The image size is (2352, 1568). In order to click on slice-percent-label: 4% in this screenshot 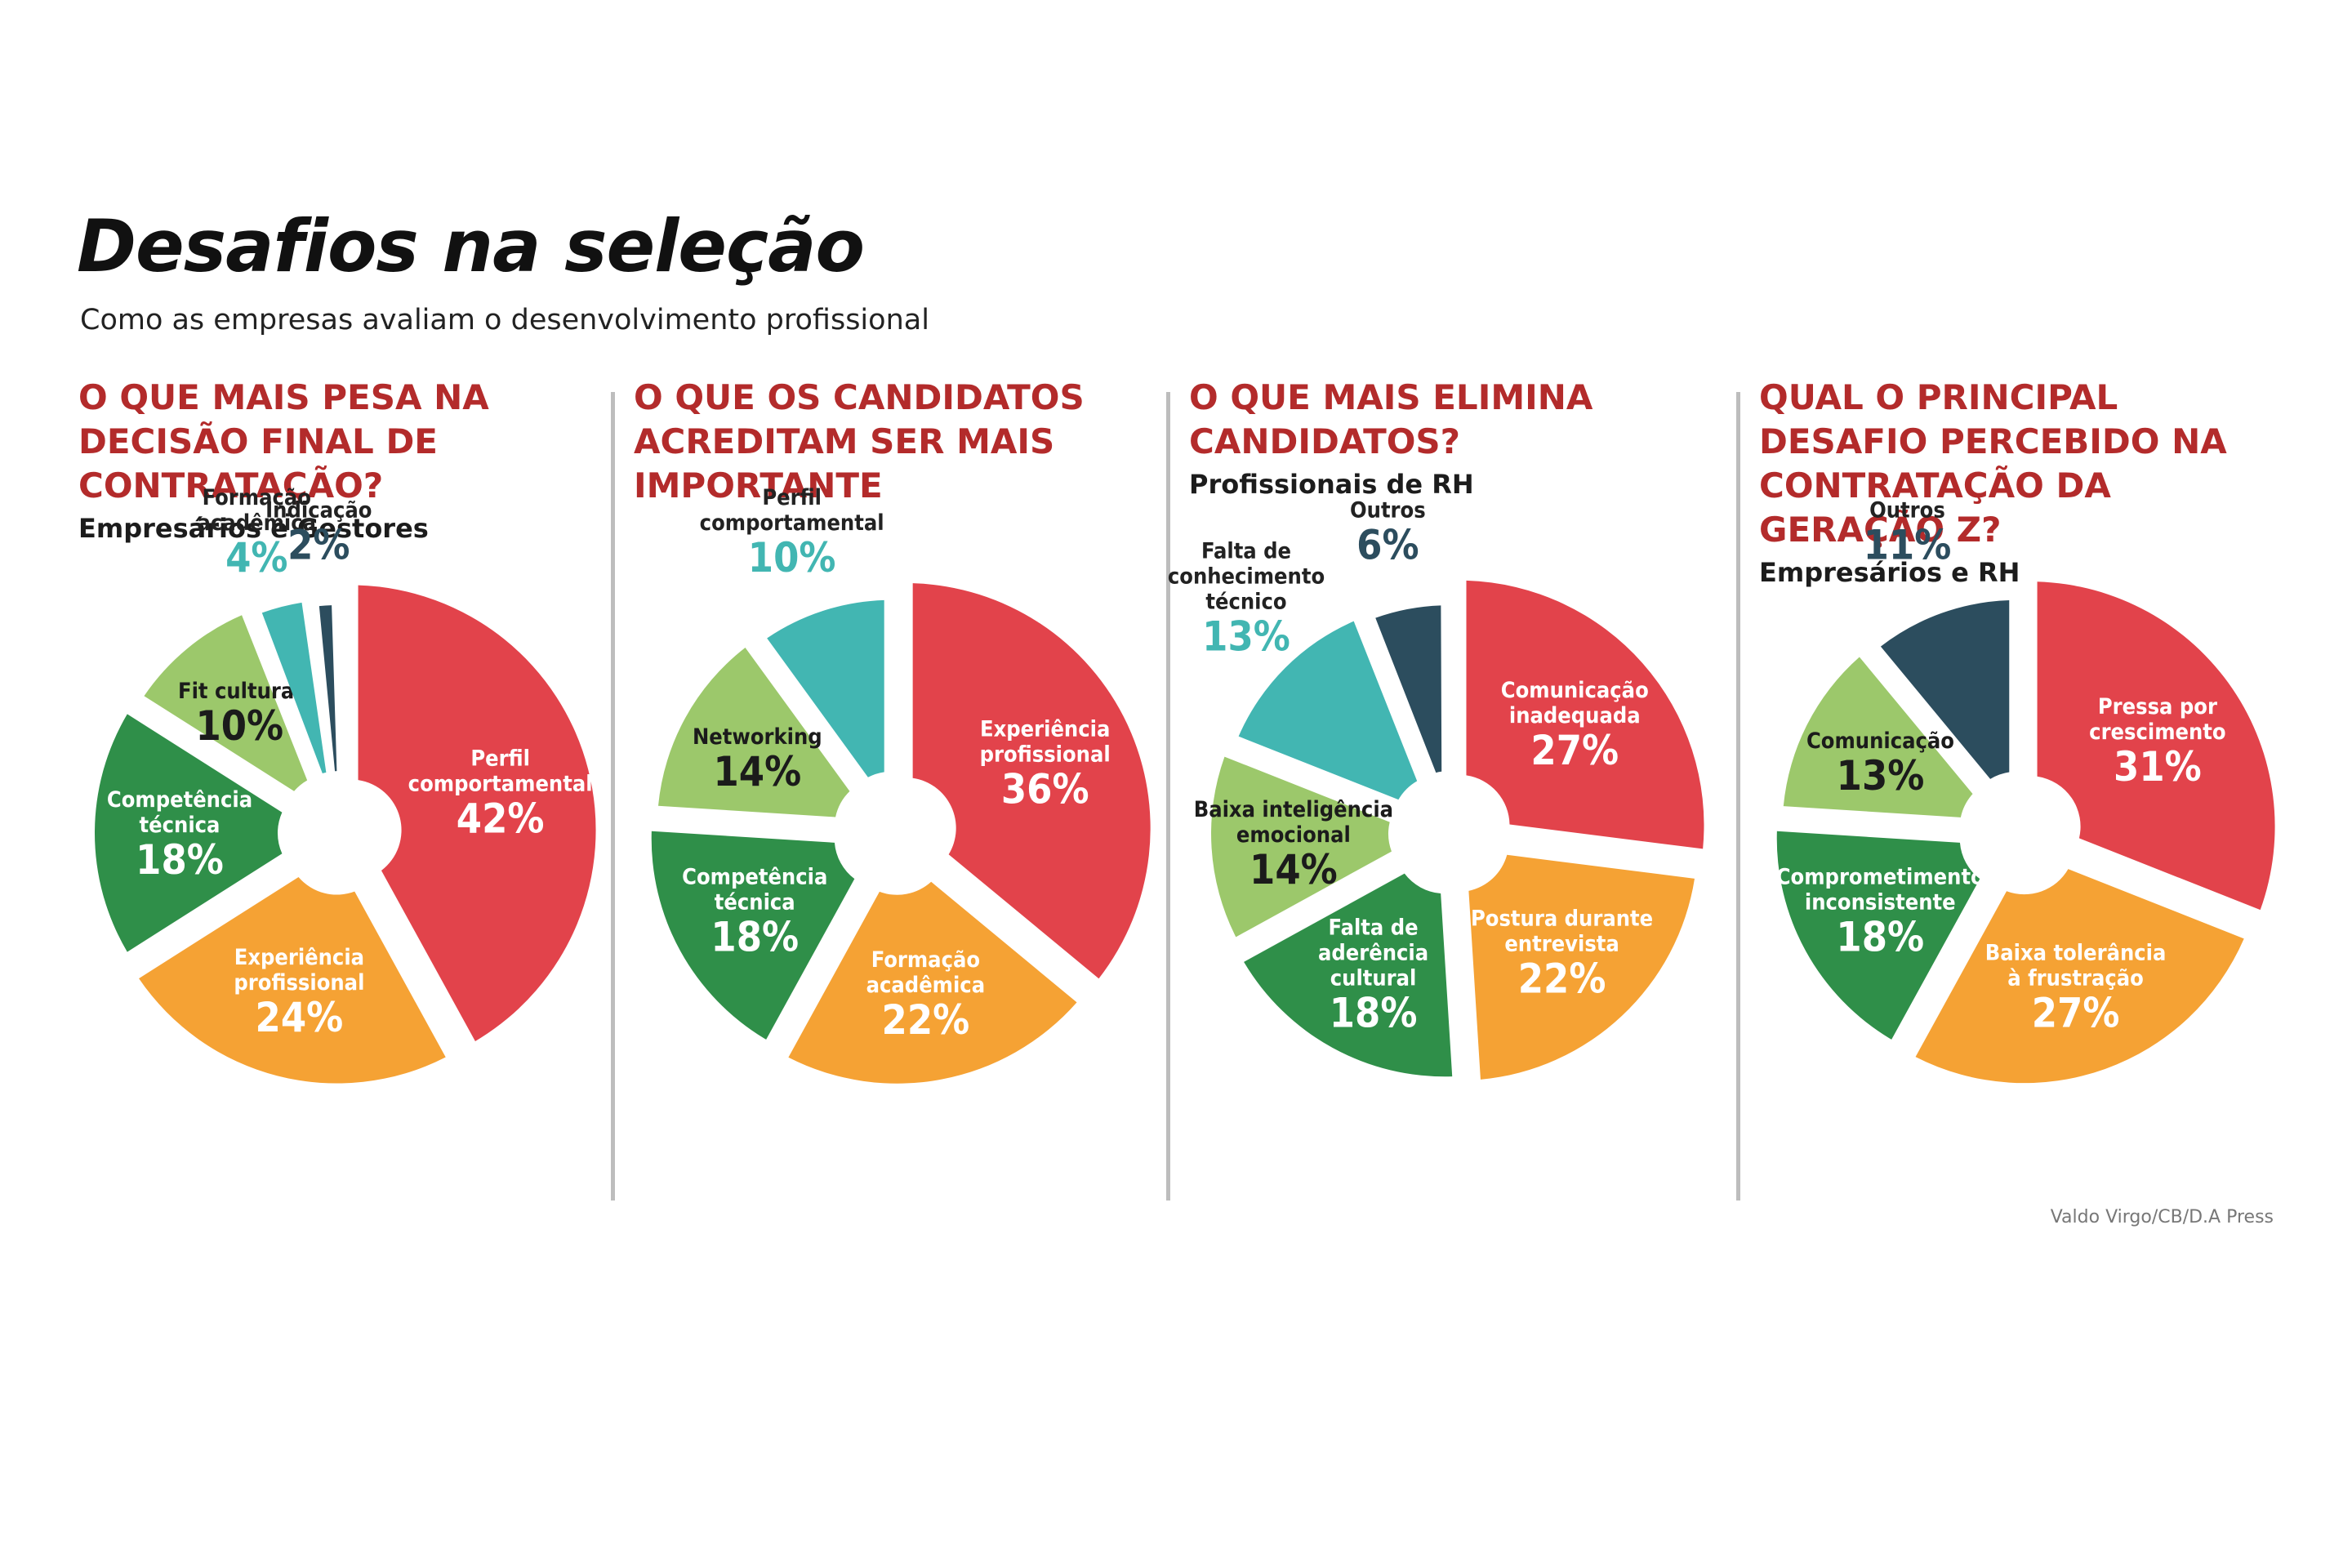, I will do `click(256, 557)`.